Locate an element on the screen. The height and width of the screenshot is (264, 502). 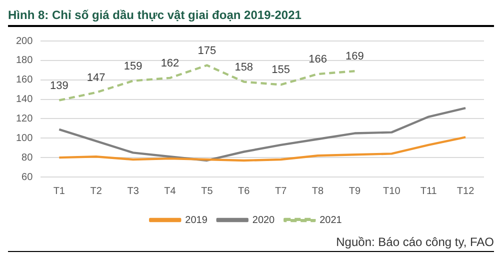
x-tick-label: T6 is located at coordinates (244, 191).